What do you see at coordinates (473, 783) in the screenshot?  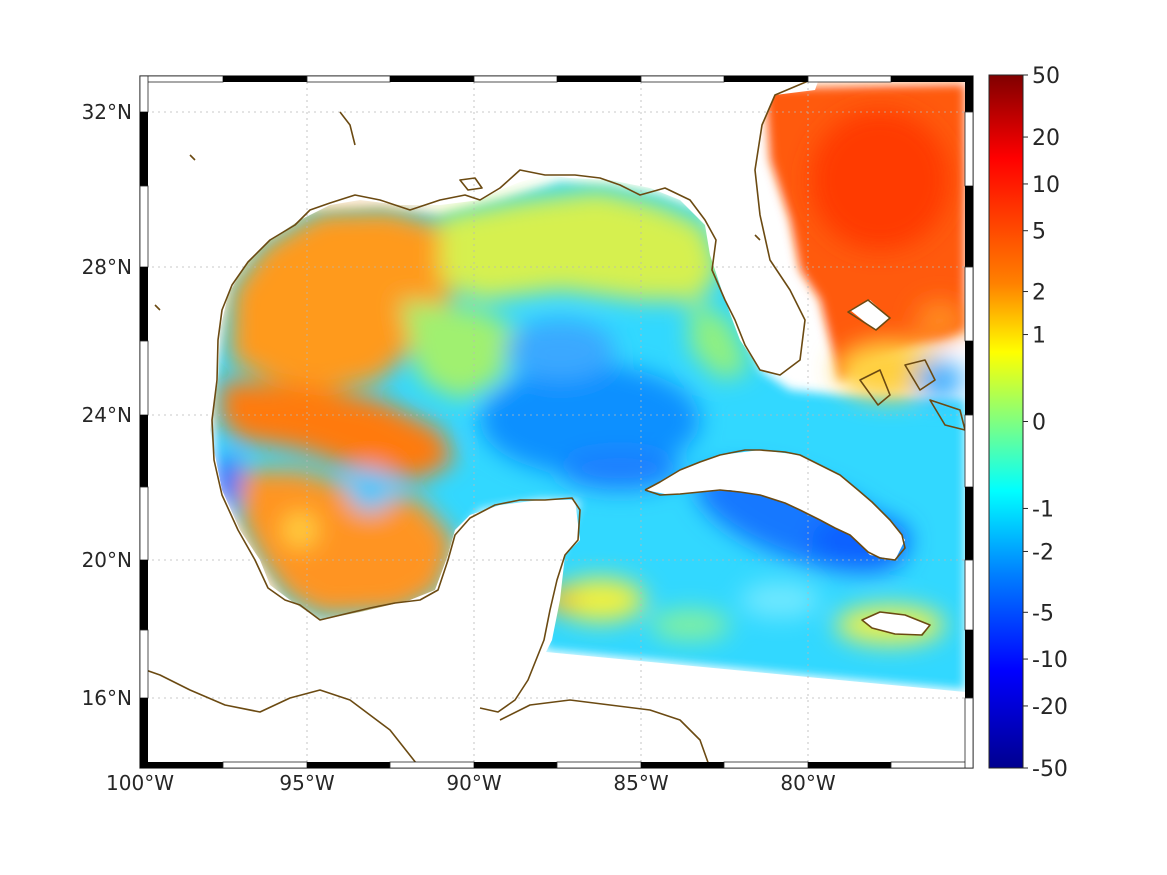 I see `lon-tick-label: 90°W` at bounding box center [473, 783].